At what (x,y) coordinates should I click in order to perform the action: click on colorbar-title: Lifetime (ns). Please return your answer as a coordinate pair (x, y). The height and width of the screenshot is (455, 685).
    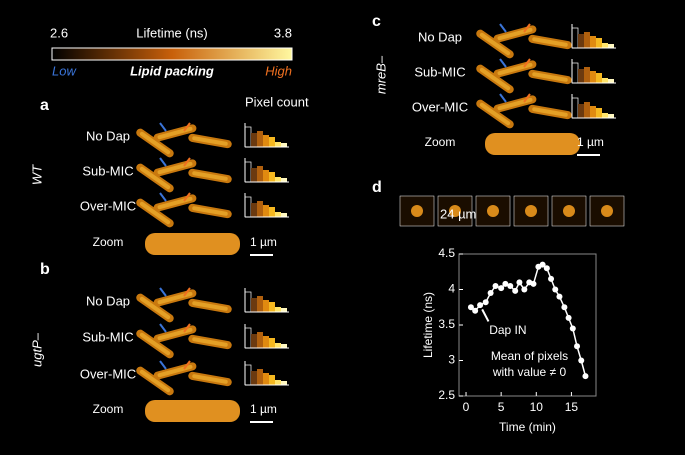
    Looking at the image, I should click on (172, 32).